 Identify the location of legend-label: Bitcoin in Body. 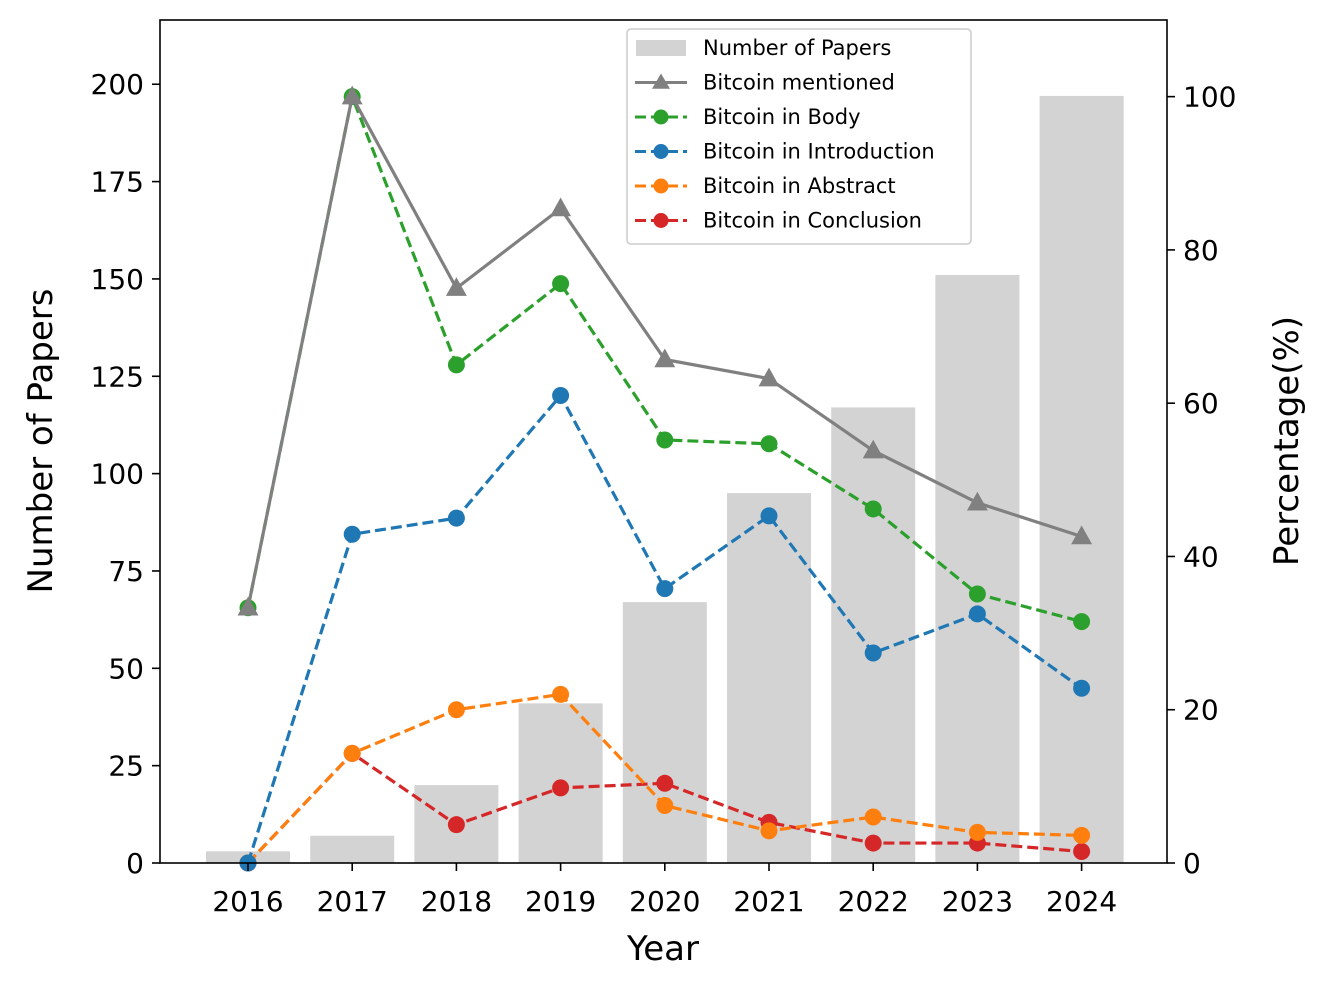
(782, 117).